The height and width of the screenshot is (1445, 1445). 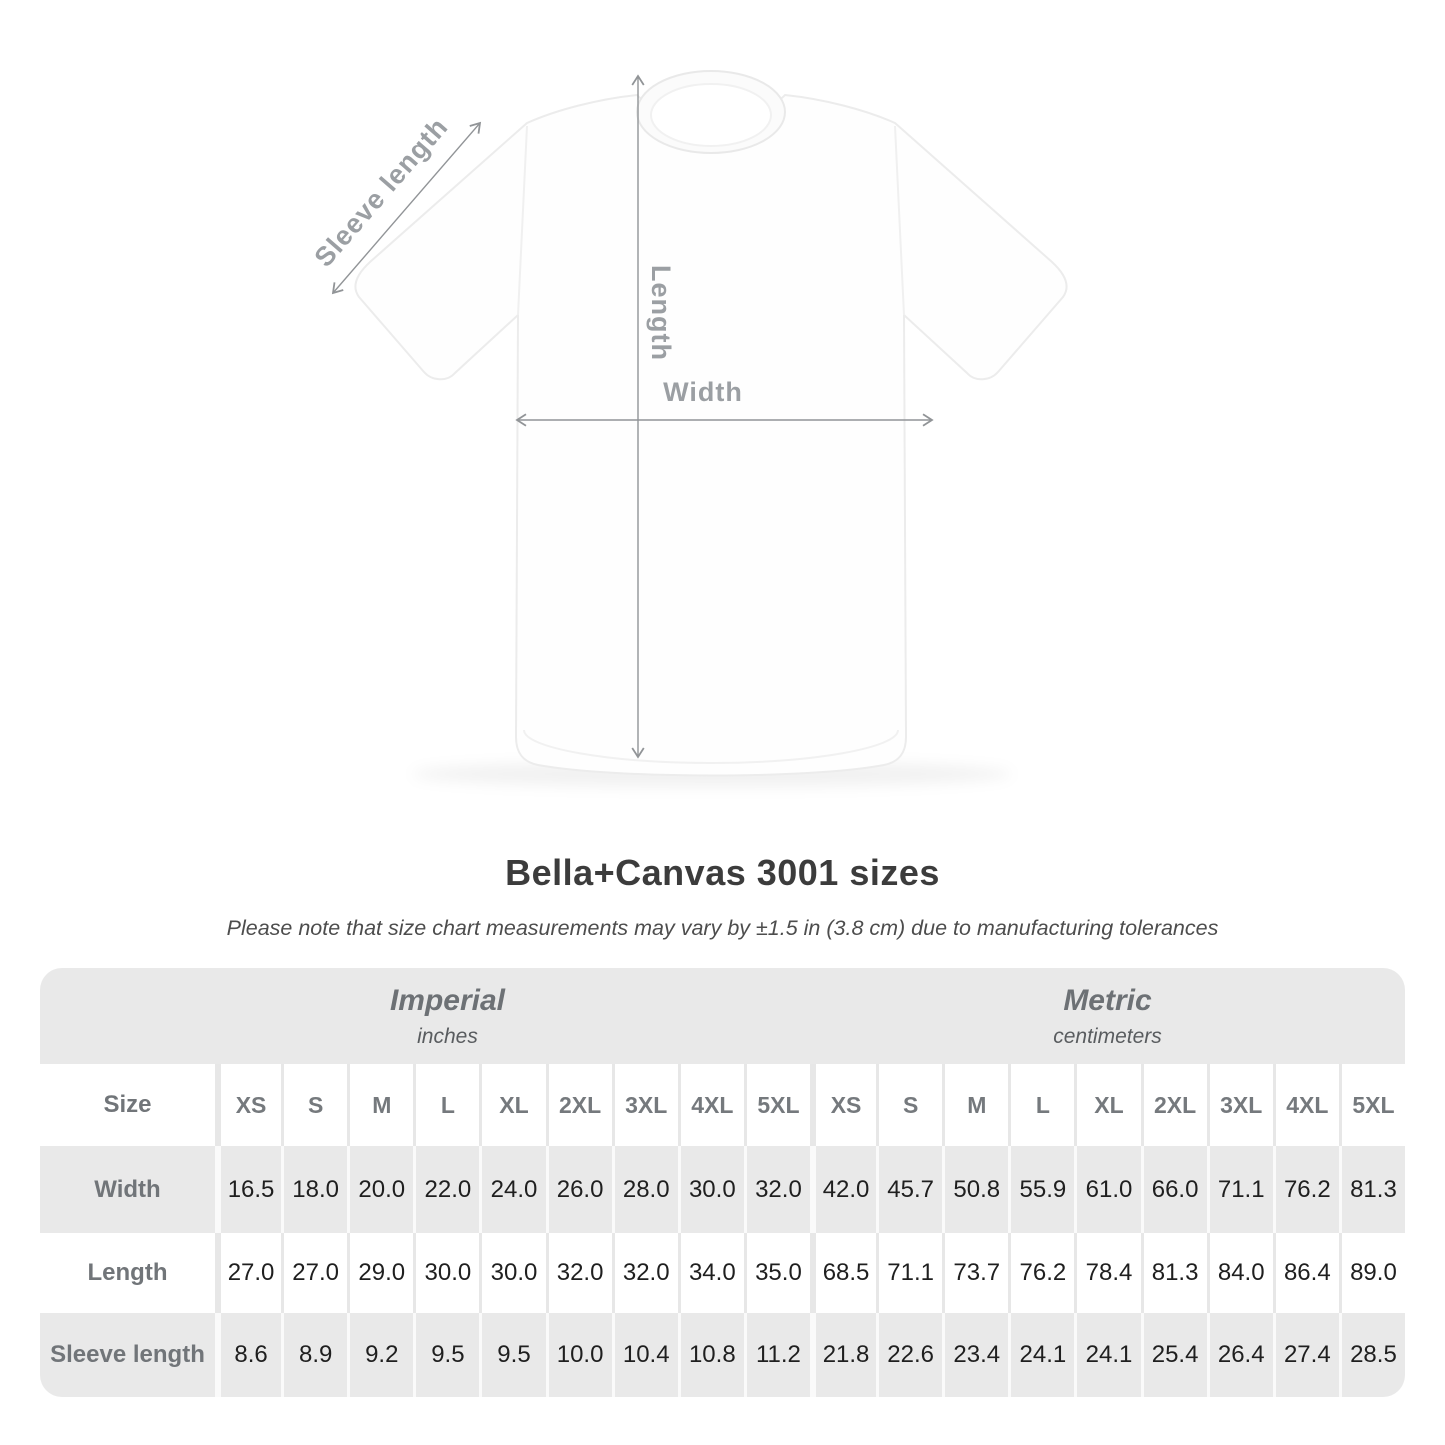 I want to click on value-cell: 27.4, so click(x=1305, y=1355).